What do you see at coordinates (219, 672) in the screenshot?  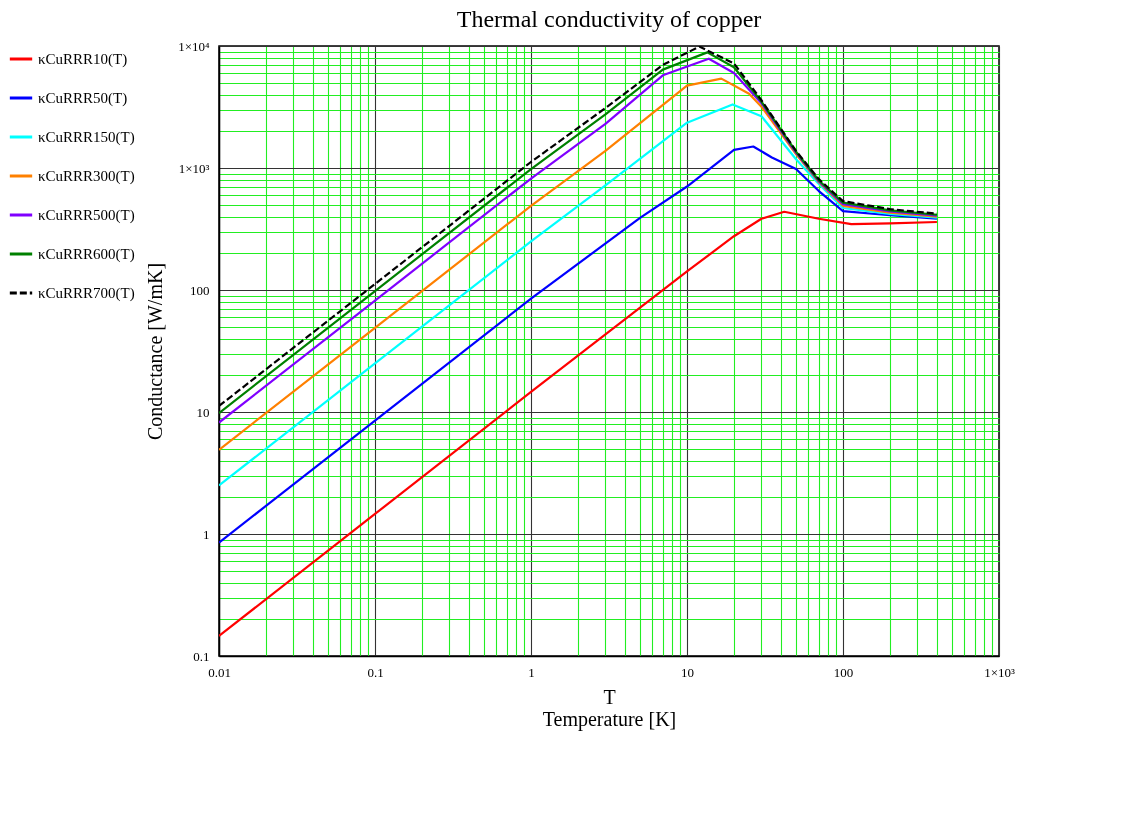 I see `x-tick-label: 0.01` at bounding box center [219, 672].